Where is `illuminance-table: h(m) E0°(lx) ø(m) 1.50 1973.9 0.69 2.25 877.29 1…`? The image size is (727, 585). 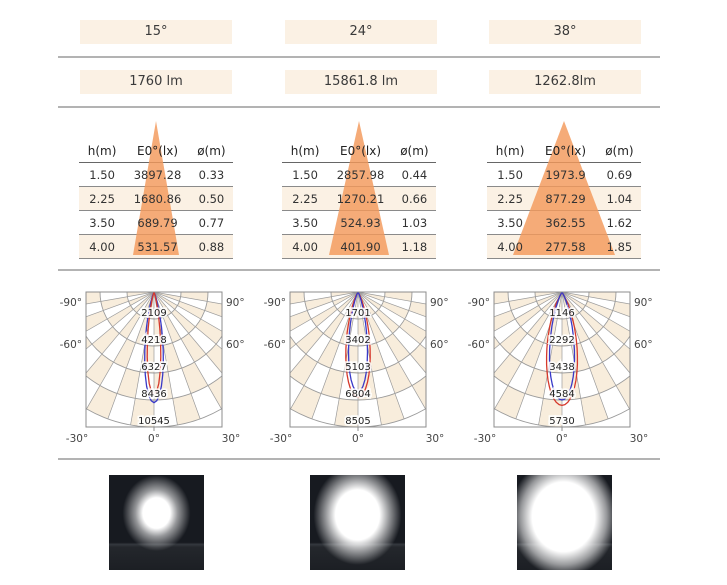 illuminance-table: h(m) E0°(lx) ø(m) 1.50 1973.9 0.69 2.25 877.29 1… is located at coordinates (564, 199).